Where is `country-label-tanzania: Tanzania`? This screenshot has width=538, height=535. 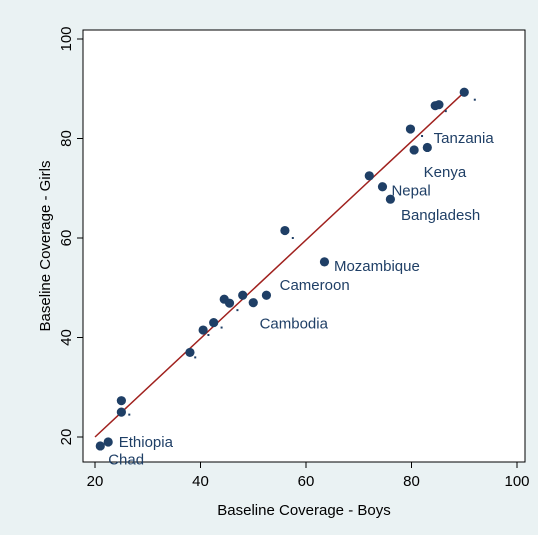
country-label-tanzania: Tanzania is located at coordinates (464, 138).